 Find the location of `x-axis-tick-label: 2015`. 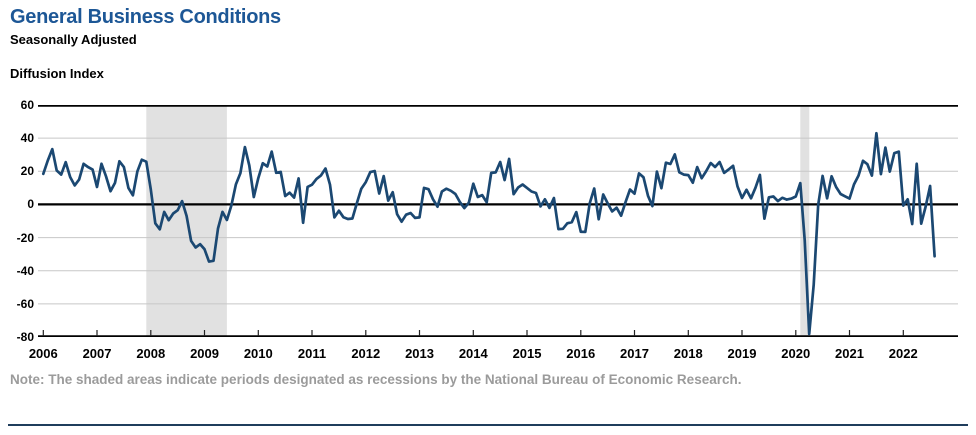

x-axis-tick-label: 2015 is located at coordinates (527, 353).